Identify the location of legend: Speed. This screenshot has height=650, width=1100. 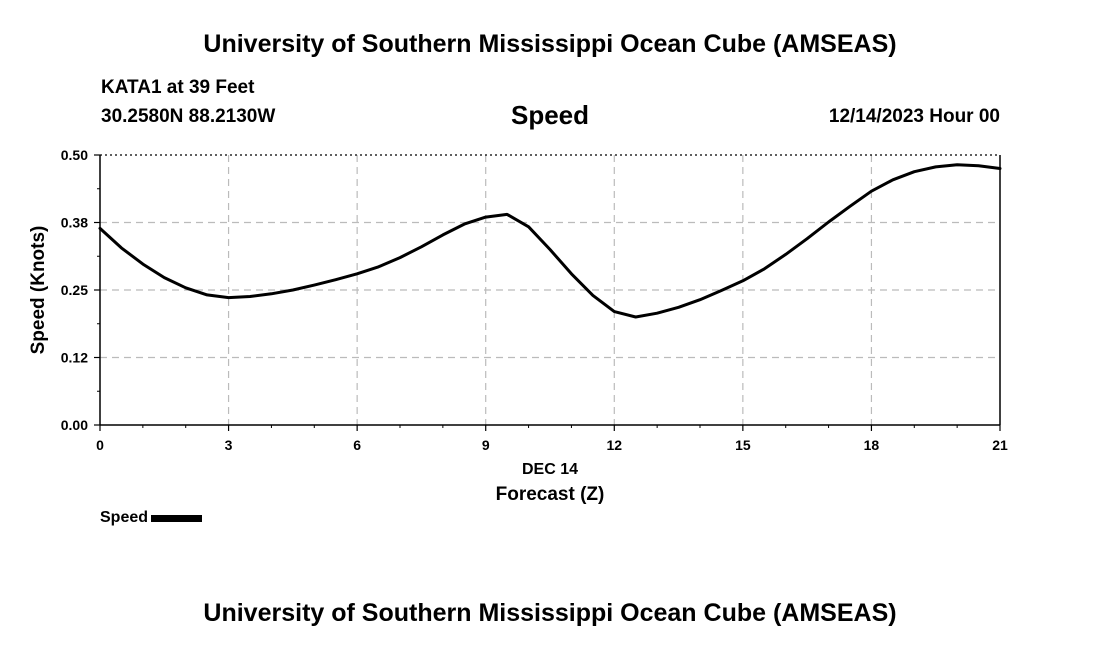
(151, 518).